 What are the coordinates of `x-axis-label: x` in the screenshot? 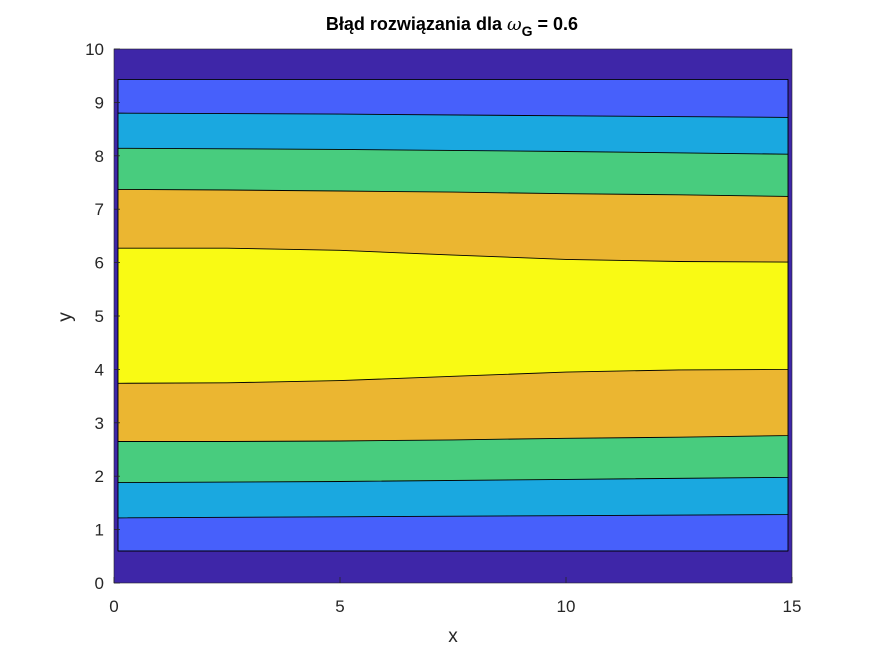 It's located at (453, 636).